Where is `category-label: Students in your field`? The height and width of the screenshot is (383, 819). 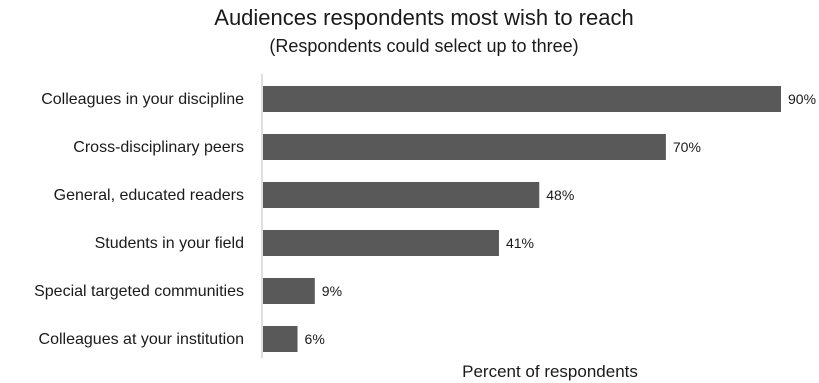 category-label: Students in your field is located at coordinates (169, 243).